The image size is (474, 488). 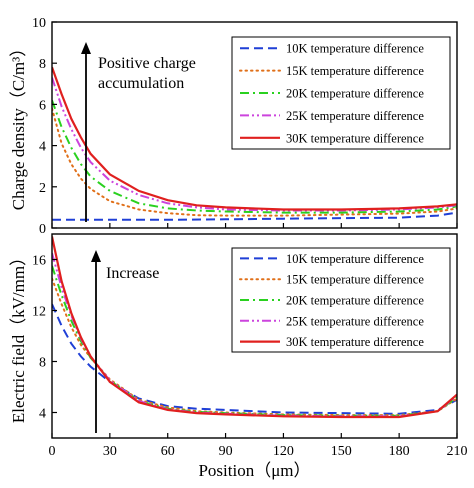 I want to click on x-axis-label: Position（μm）, so click(x=254, y=470).